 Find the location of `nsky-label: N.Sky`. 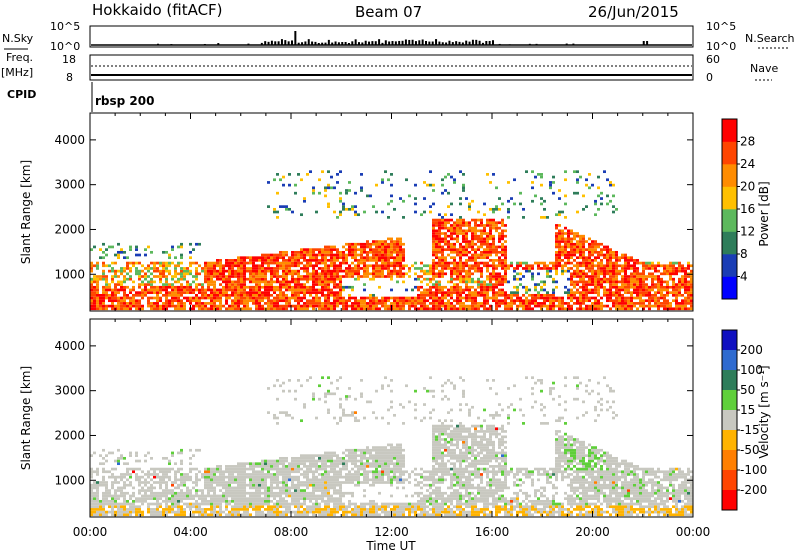

nsky-label: N.Sky is located at coordinates (18, 38).